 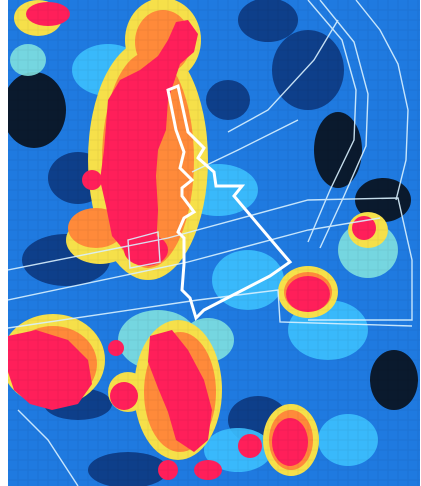 What do you see at coordinates (229, 202) in the screenshot?
I see `highlighted-parcel` at bounding box center [229, 202].